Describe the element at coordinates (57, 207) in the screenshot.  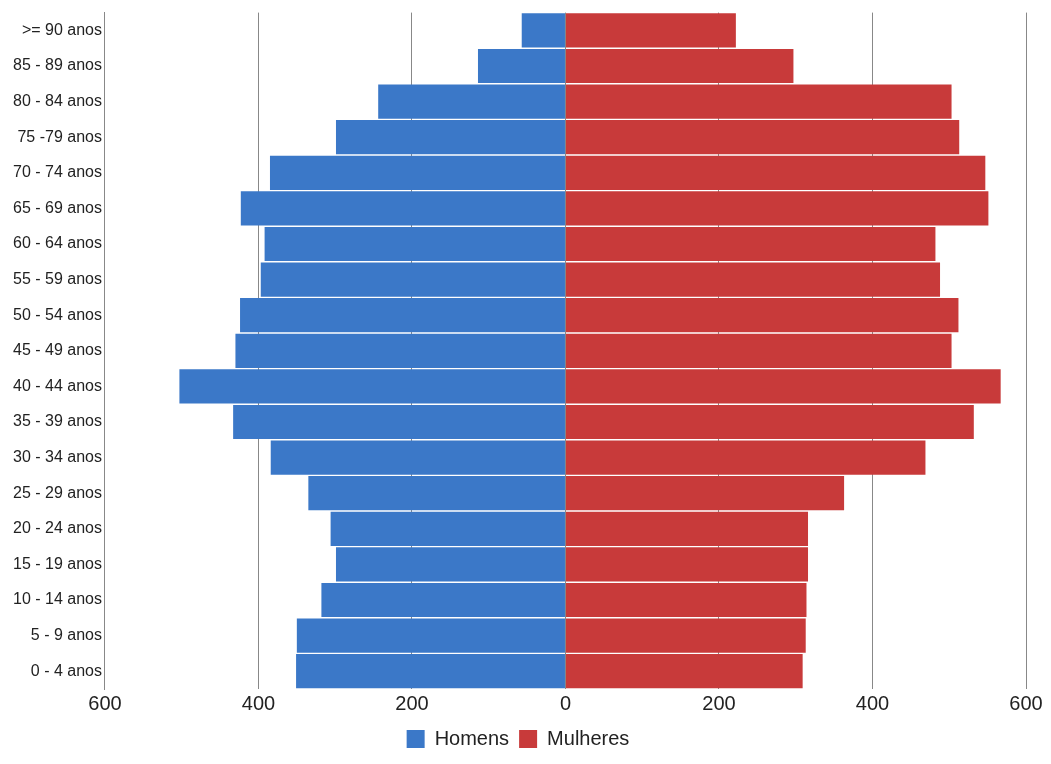
I see `y-tick-label: 65 - 69 anos` at that location.